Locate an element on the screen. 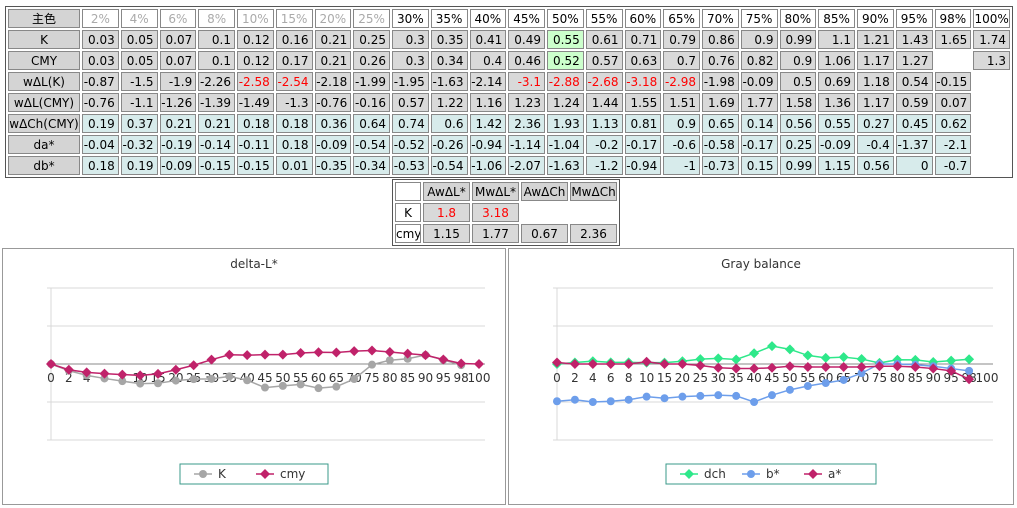  row-label: MwΔL* is located at coordinates (495, 191).